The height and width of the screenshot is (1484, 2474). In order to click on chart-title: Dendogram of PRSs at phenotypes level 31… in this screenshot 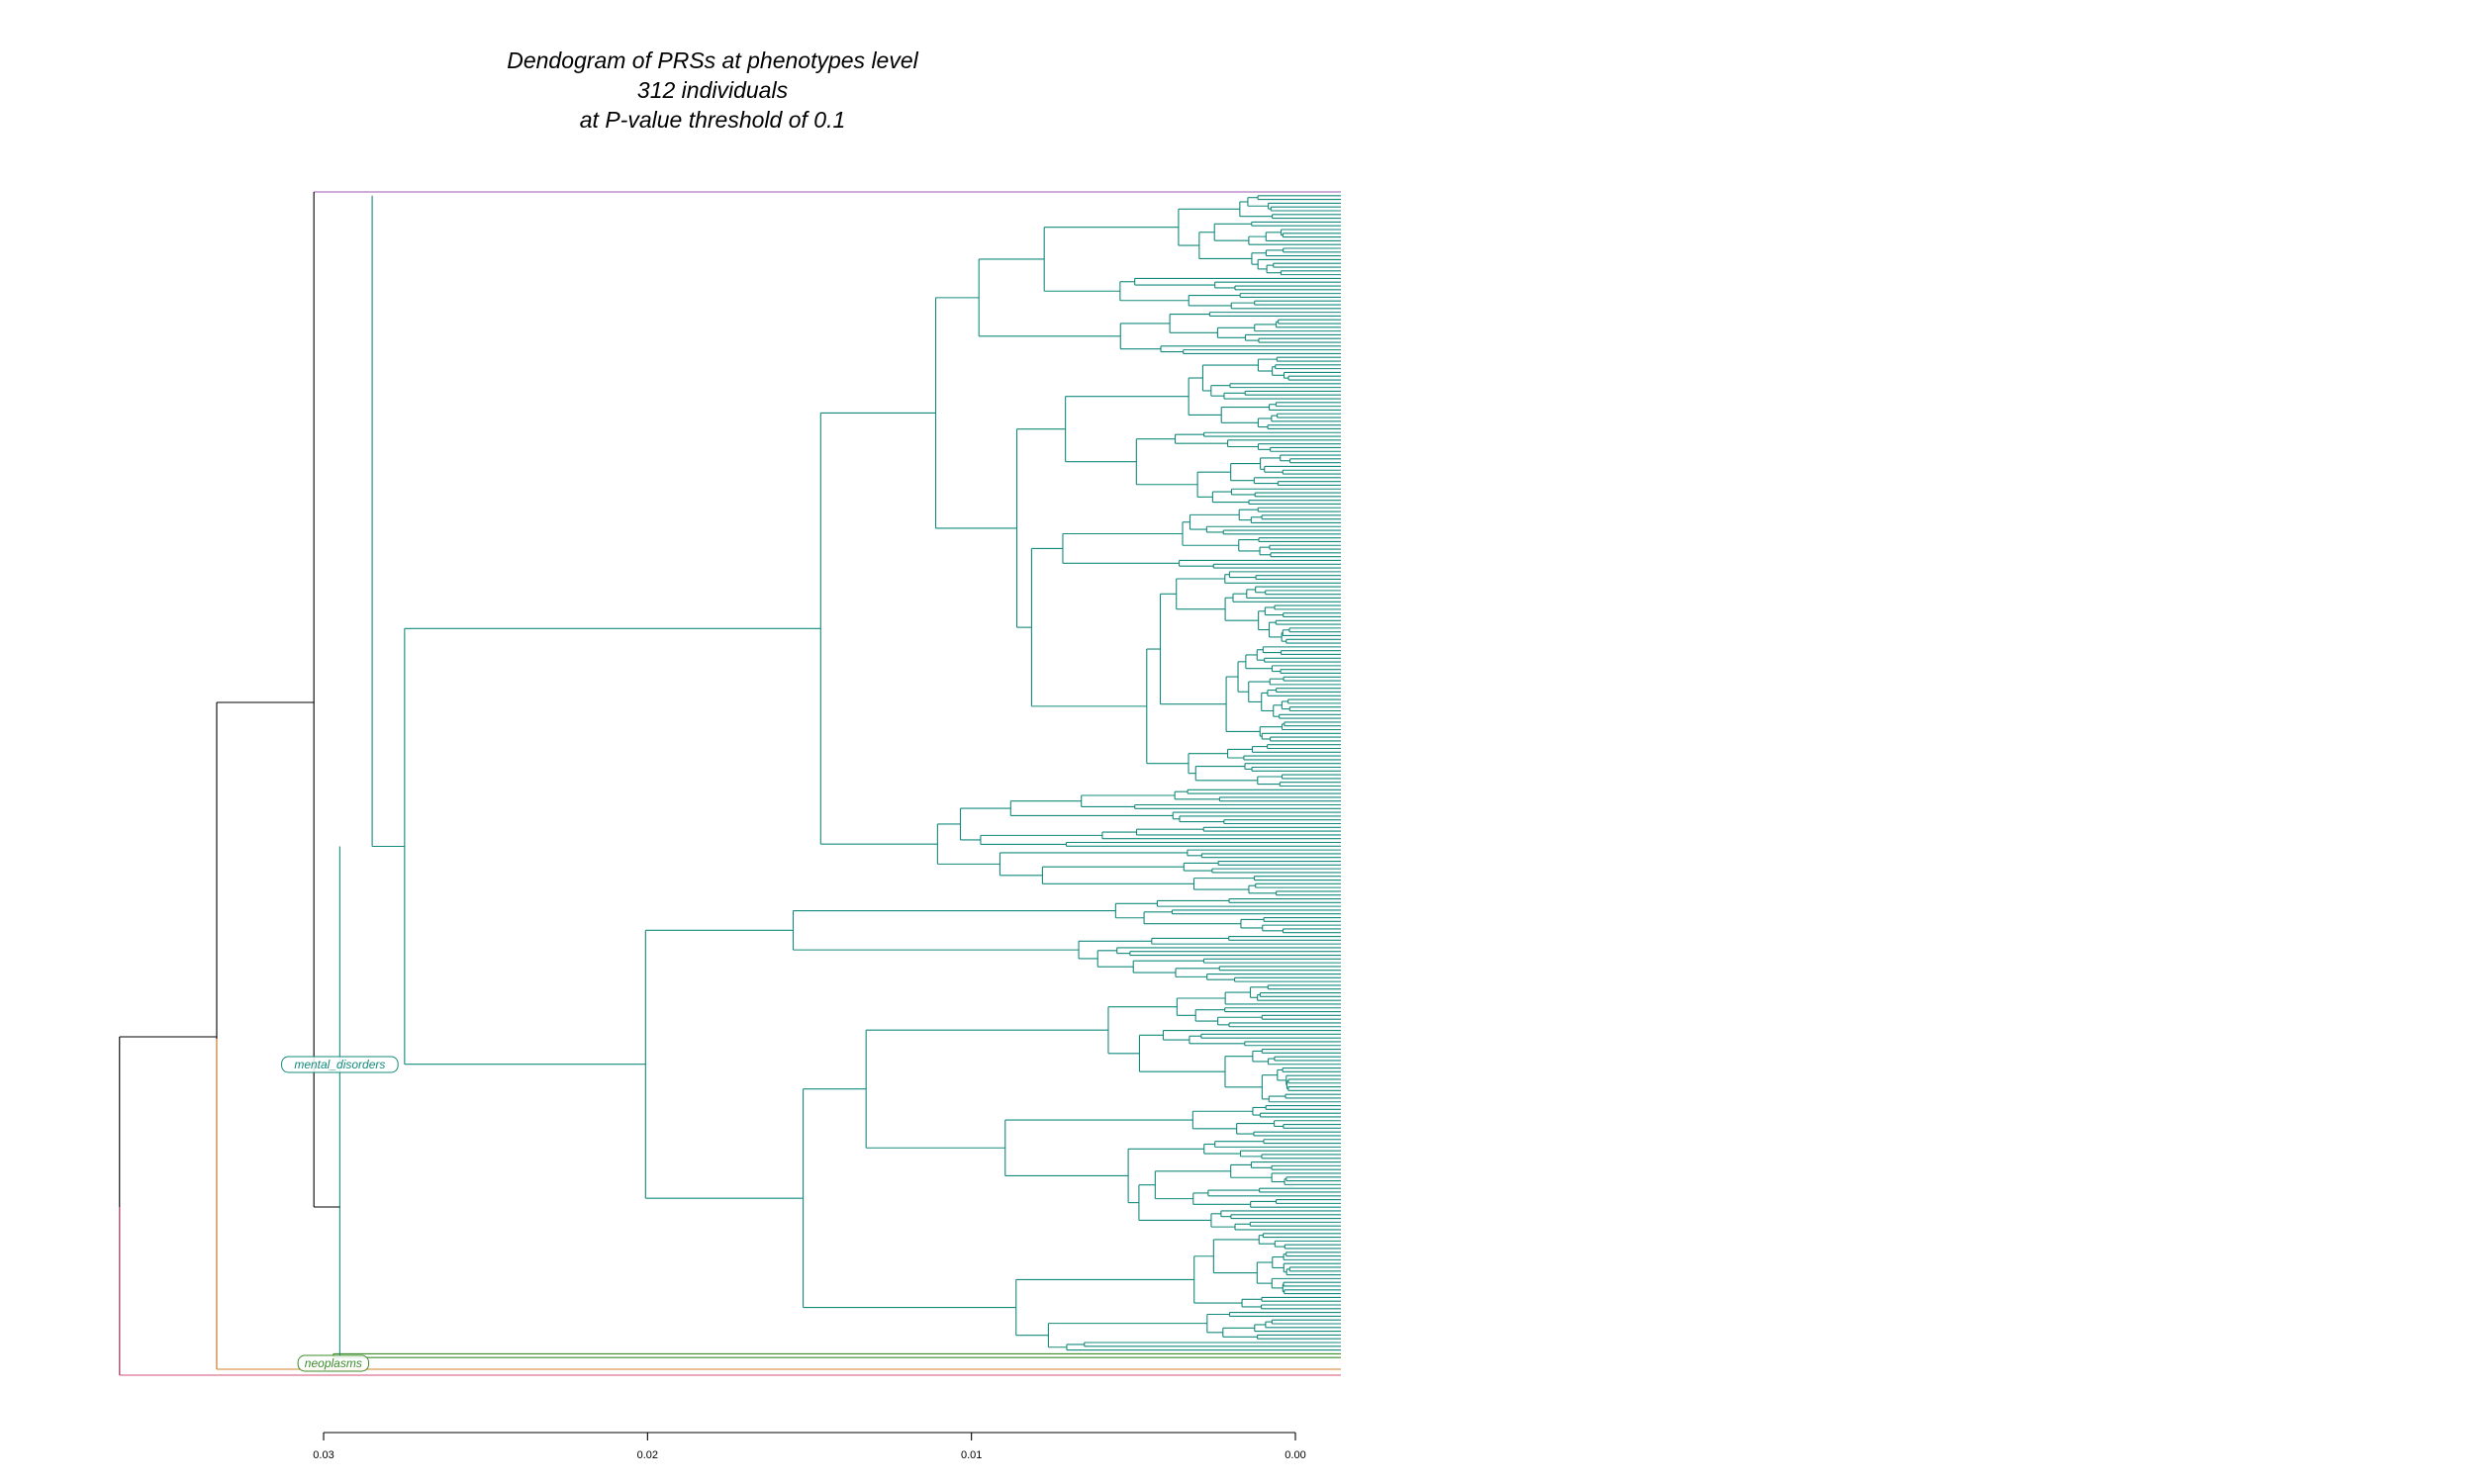, I will do `click(713, 90)`.